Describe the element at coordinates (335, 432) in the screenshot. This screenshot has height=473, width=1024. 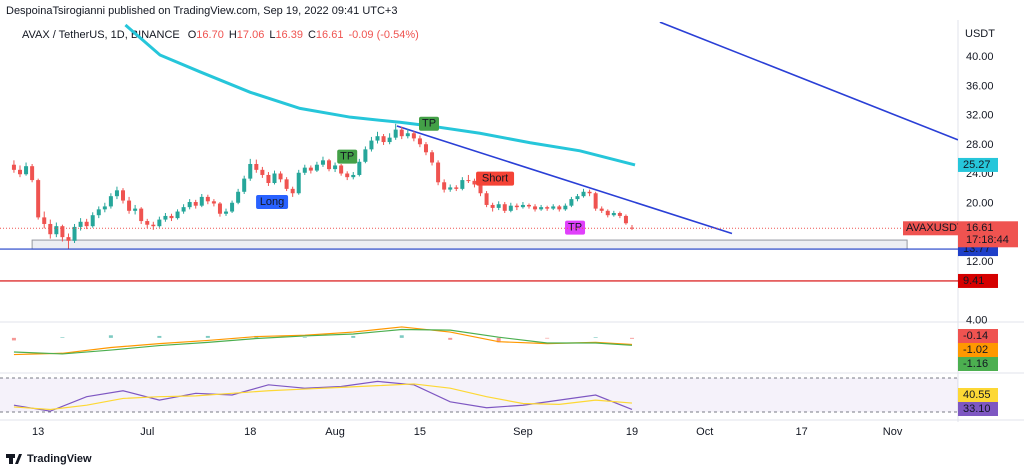
I see `x-tick-label: Aug` at that location.